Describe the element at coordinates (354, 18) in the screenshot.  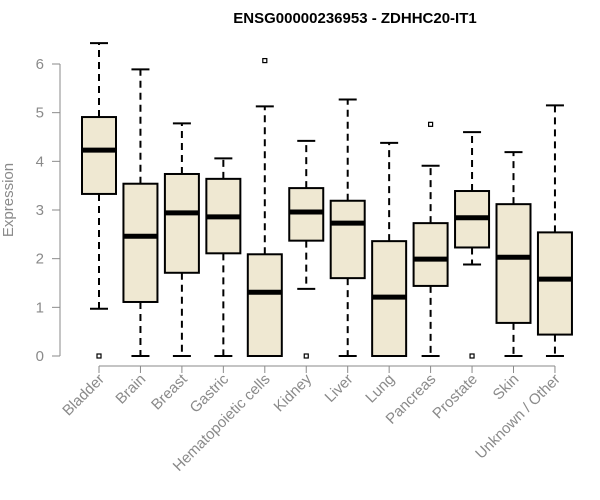
I see `chart-title: ENSG00000236953 - ZDHHC20-IT1` at that location.